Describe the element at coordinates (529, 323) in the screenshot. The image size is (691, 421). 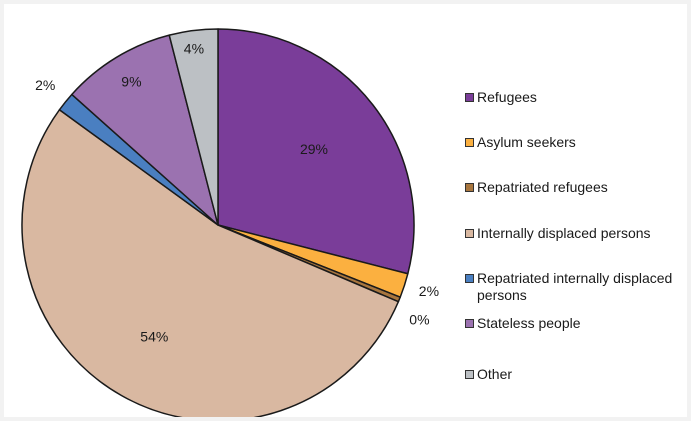
I see `legend-label: Stateless people` at that location.